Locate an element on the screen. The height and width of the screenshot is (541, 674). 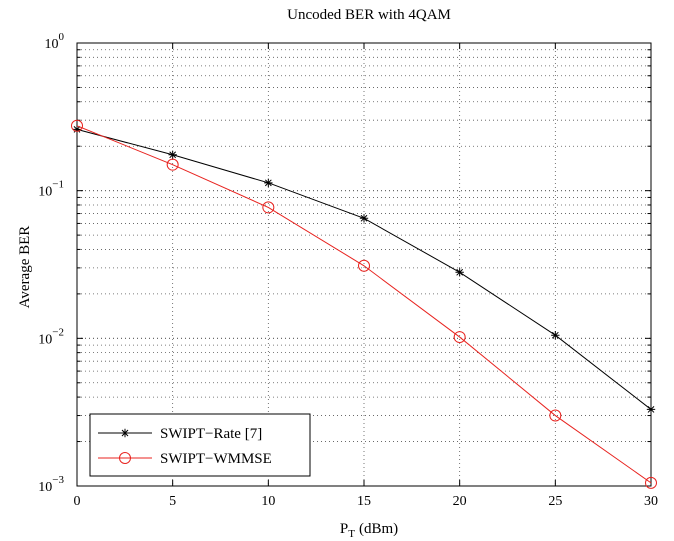
x-tick-label: 10 is located at coordinates (268, 501).